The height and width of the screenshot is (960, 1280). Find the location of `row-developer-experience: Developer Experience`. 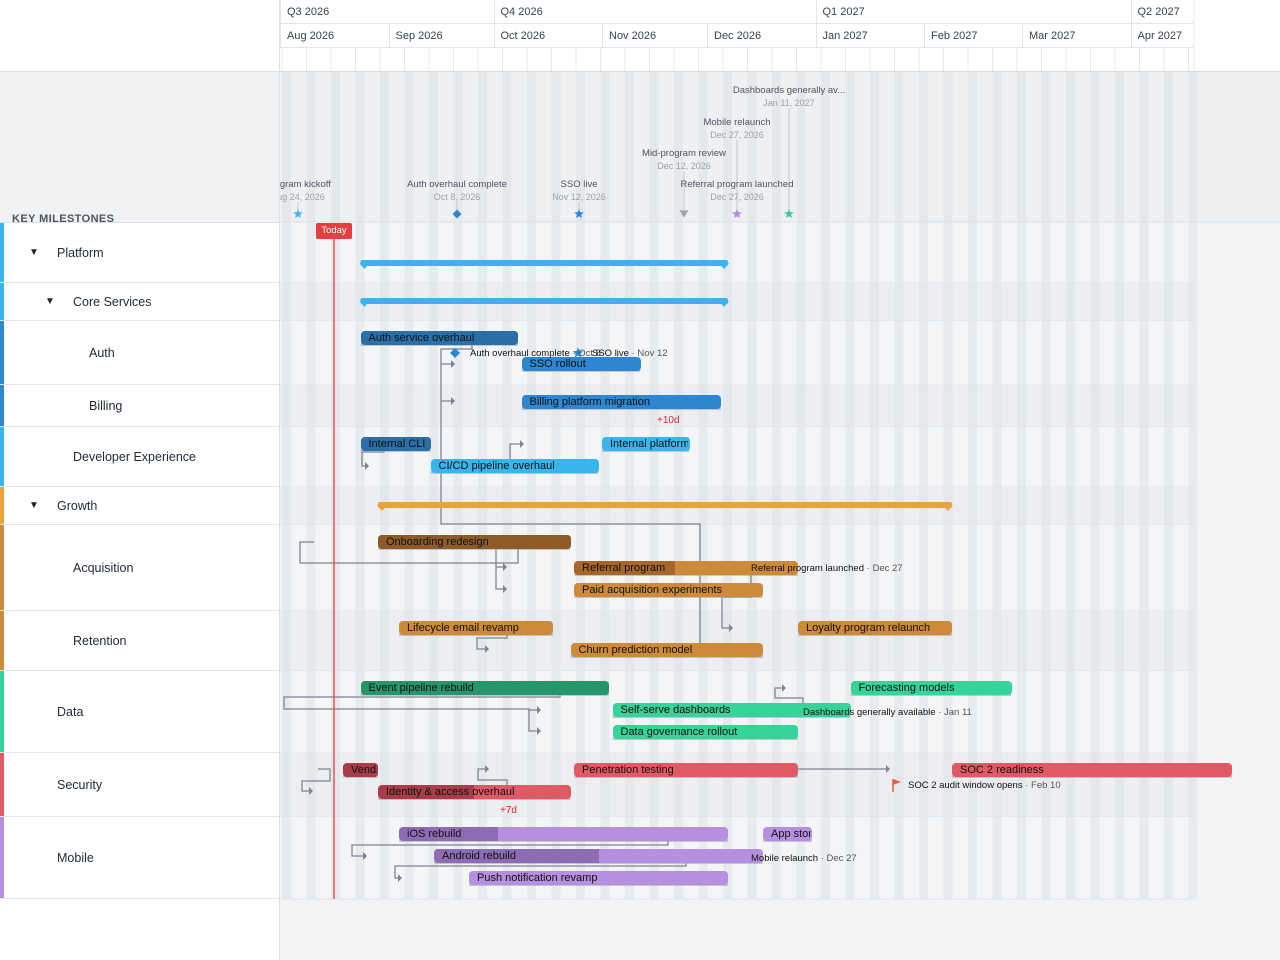

row-developer-experience: Developer Experience is located at coordinates (139, 457).